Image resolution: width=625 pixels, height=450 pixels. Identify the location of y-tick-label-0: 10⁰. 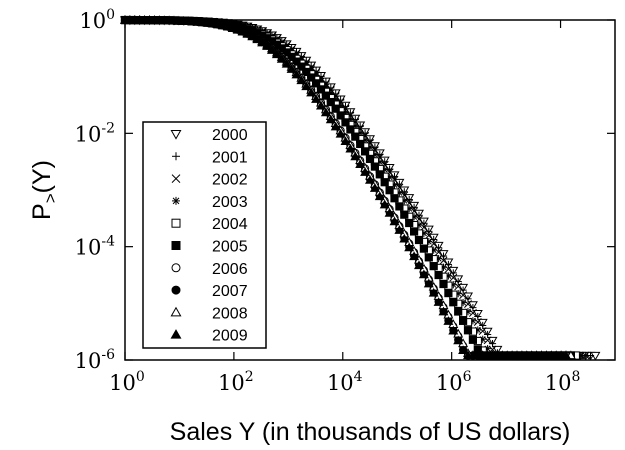
(97, 20).